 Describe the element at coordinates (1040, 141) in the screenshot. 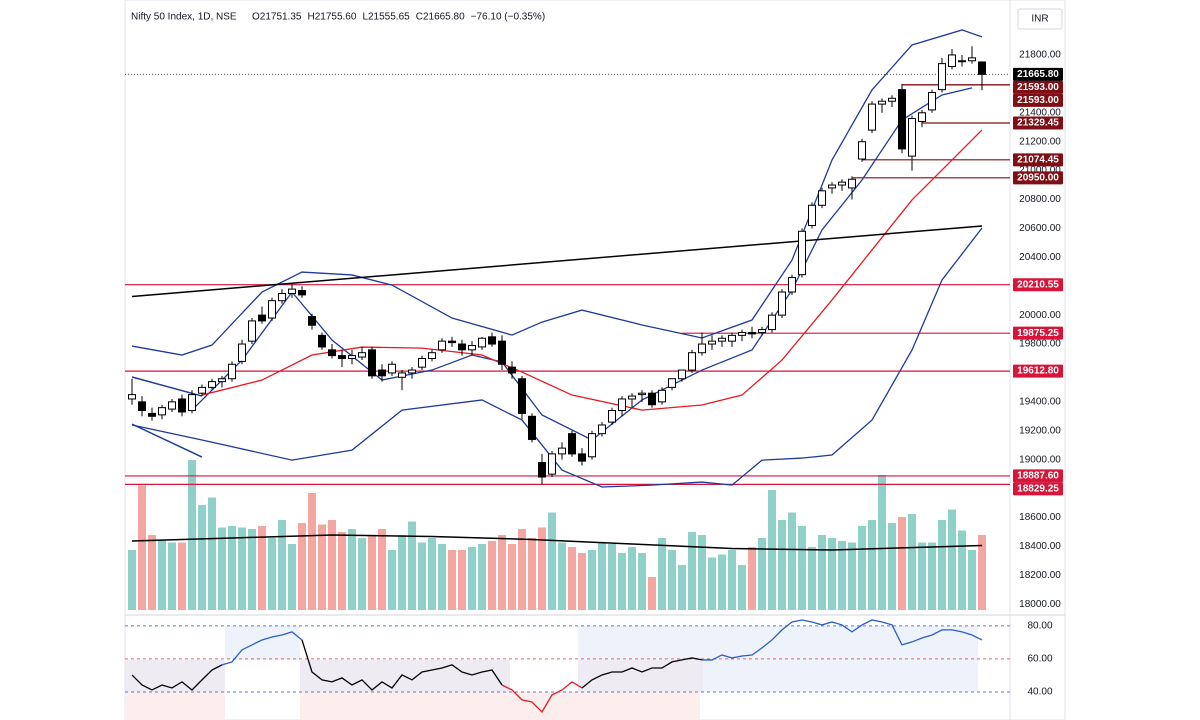

I see `y-tick-label: 21200.00` at that location.